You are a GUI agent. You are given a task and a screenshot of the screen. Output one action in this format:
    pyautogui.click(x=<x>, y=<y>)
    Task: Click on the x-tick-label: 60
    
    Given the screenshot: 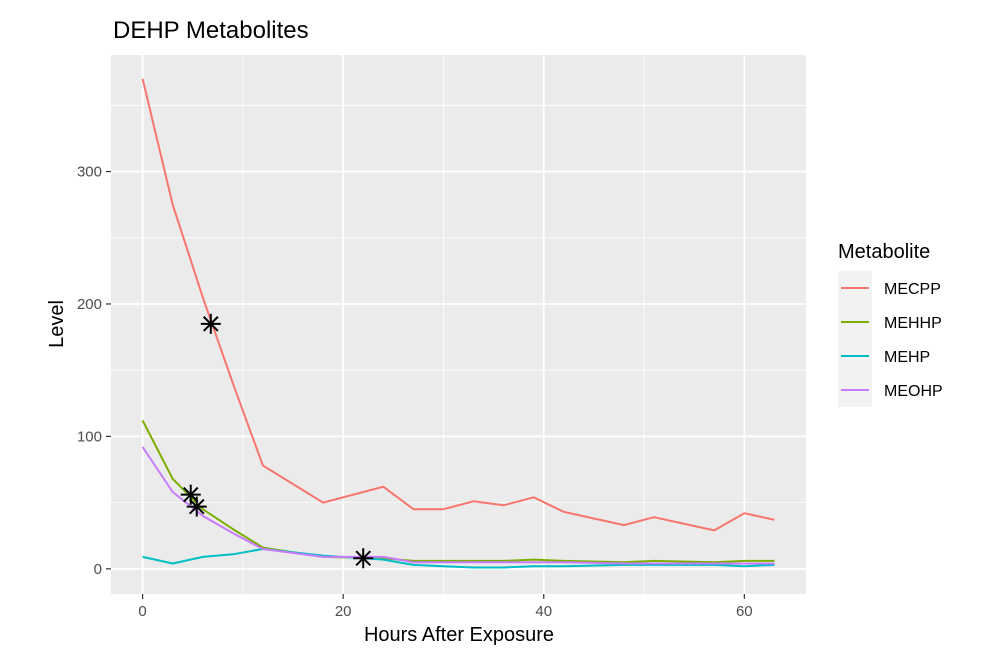 What is the action you would take?
    pyautogui.click(x=744, y=611)
    